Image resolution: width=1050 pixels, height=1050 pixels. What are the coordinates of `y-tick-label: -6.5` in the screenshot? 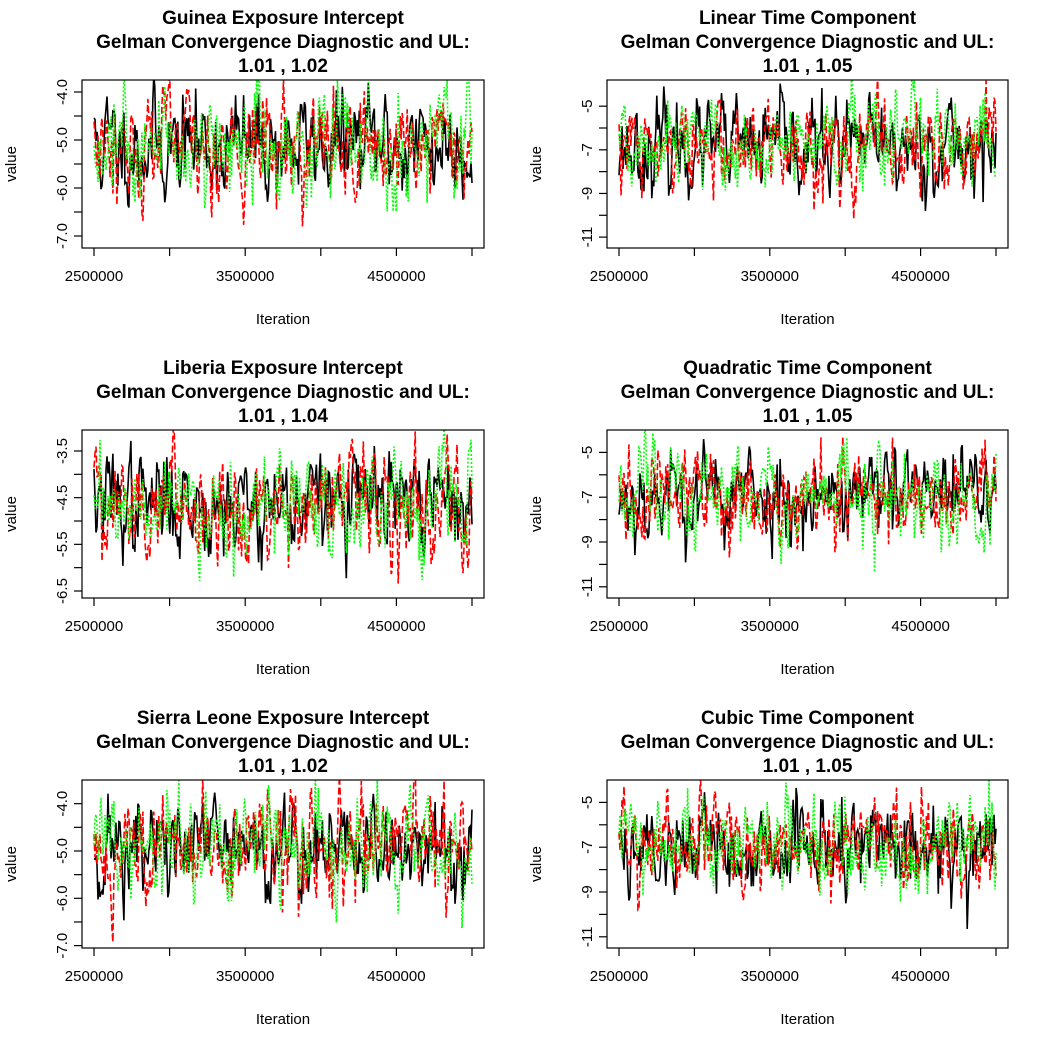 It's located at (62, 591).